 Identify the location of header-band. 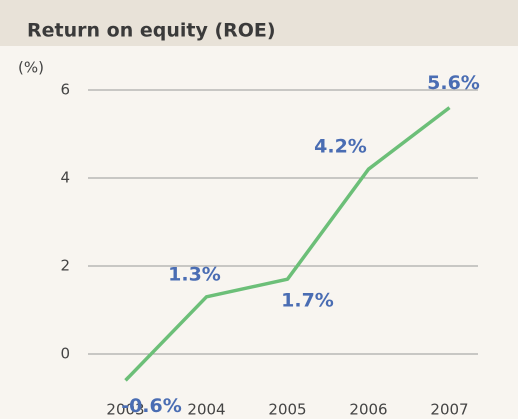
(259, 23).